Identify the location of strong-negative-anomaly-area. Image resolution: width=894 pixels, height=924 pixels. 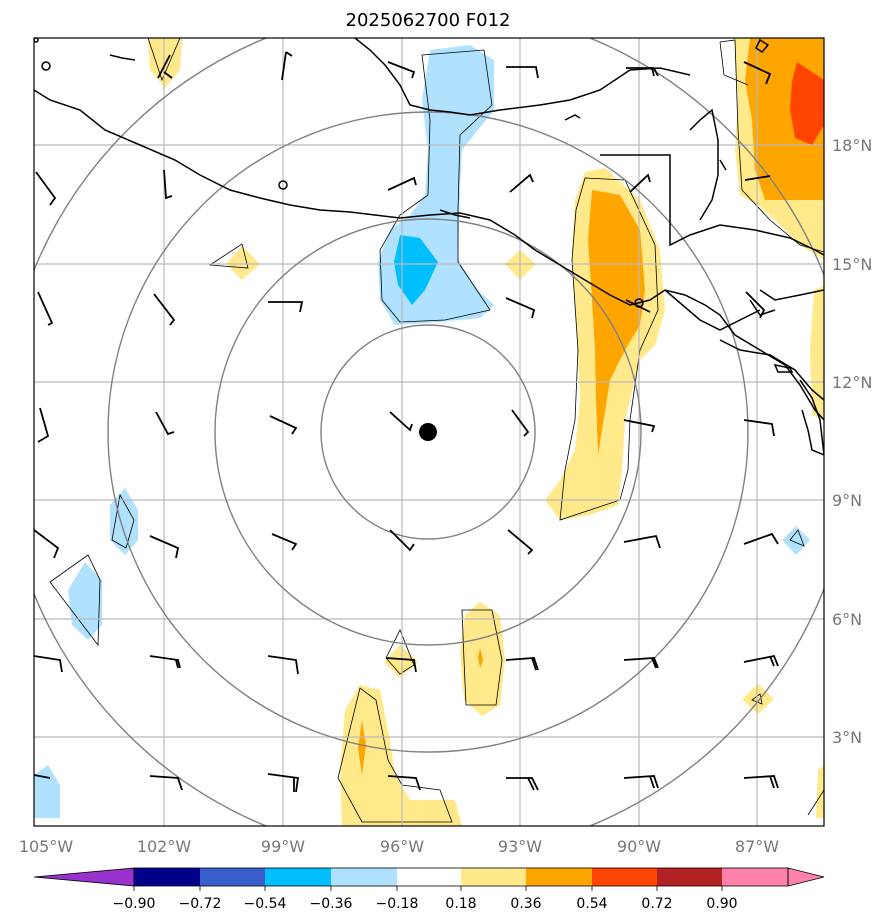
(416, 270).